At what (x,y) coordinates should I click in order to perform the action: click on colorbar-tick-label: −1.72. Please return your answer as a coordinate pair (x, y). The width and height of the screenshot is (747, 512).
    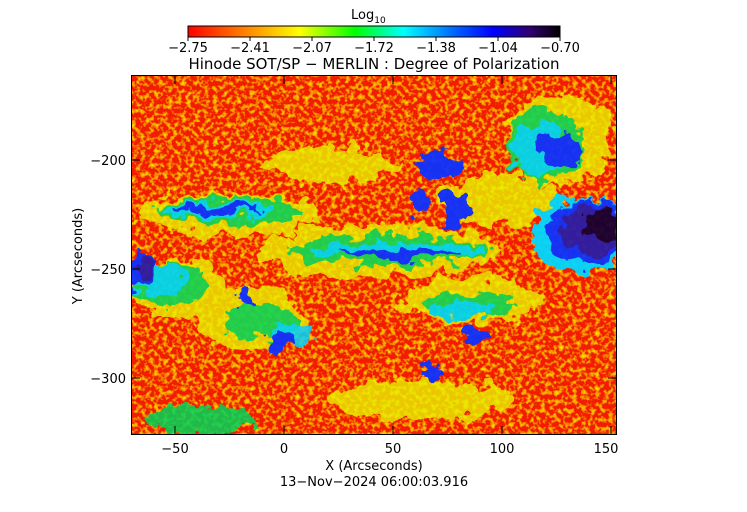
    Looking at the image, I should click on (374, 48).